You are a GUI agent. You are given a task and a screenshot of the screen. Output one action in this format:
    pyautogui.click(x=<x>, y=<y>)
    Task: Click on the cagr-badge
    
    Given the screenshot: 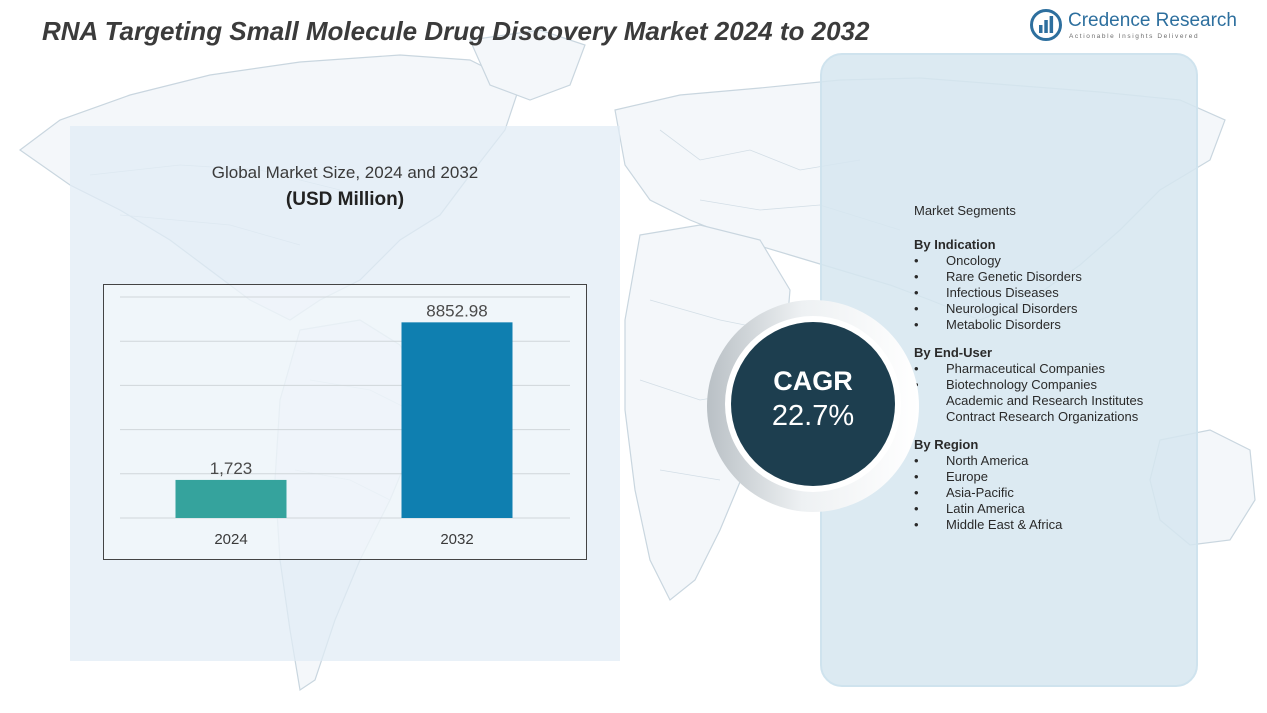 What is the action you would take?
    pyautogui.click(x=813, y=406)
    